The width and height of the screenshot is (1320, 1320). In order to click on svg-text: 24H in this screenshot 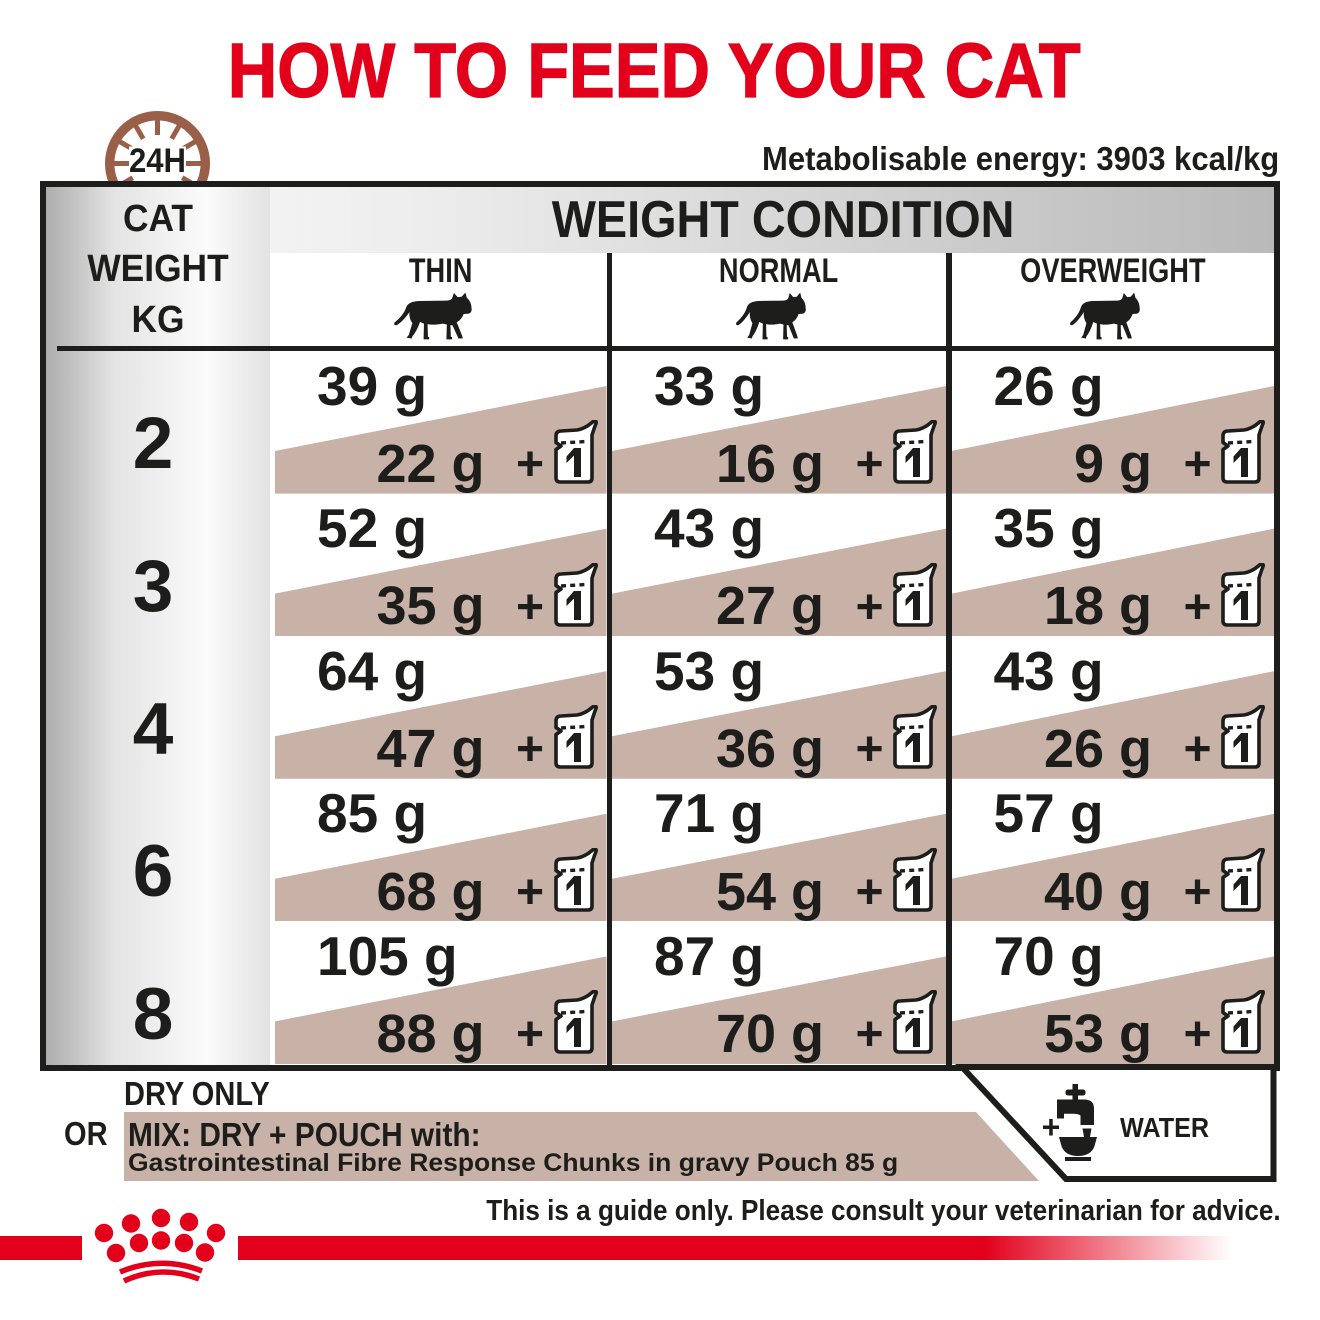, I will do `click(157, 161)`.